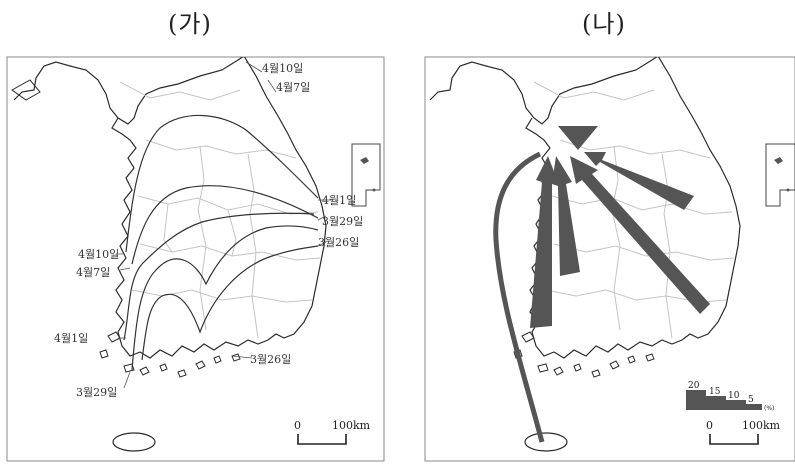 The height and width of the screenshot is (464, 795). I want to click on dokdo-island-b, so click(788, 190).